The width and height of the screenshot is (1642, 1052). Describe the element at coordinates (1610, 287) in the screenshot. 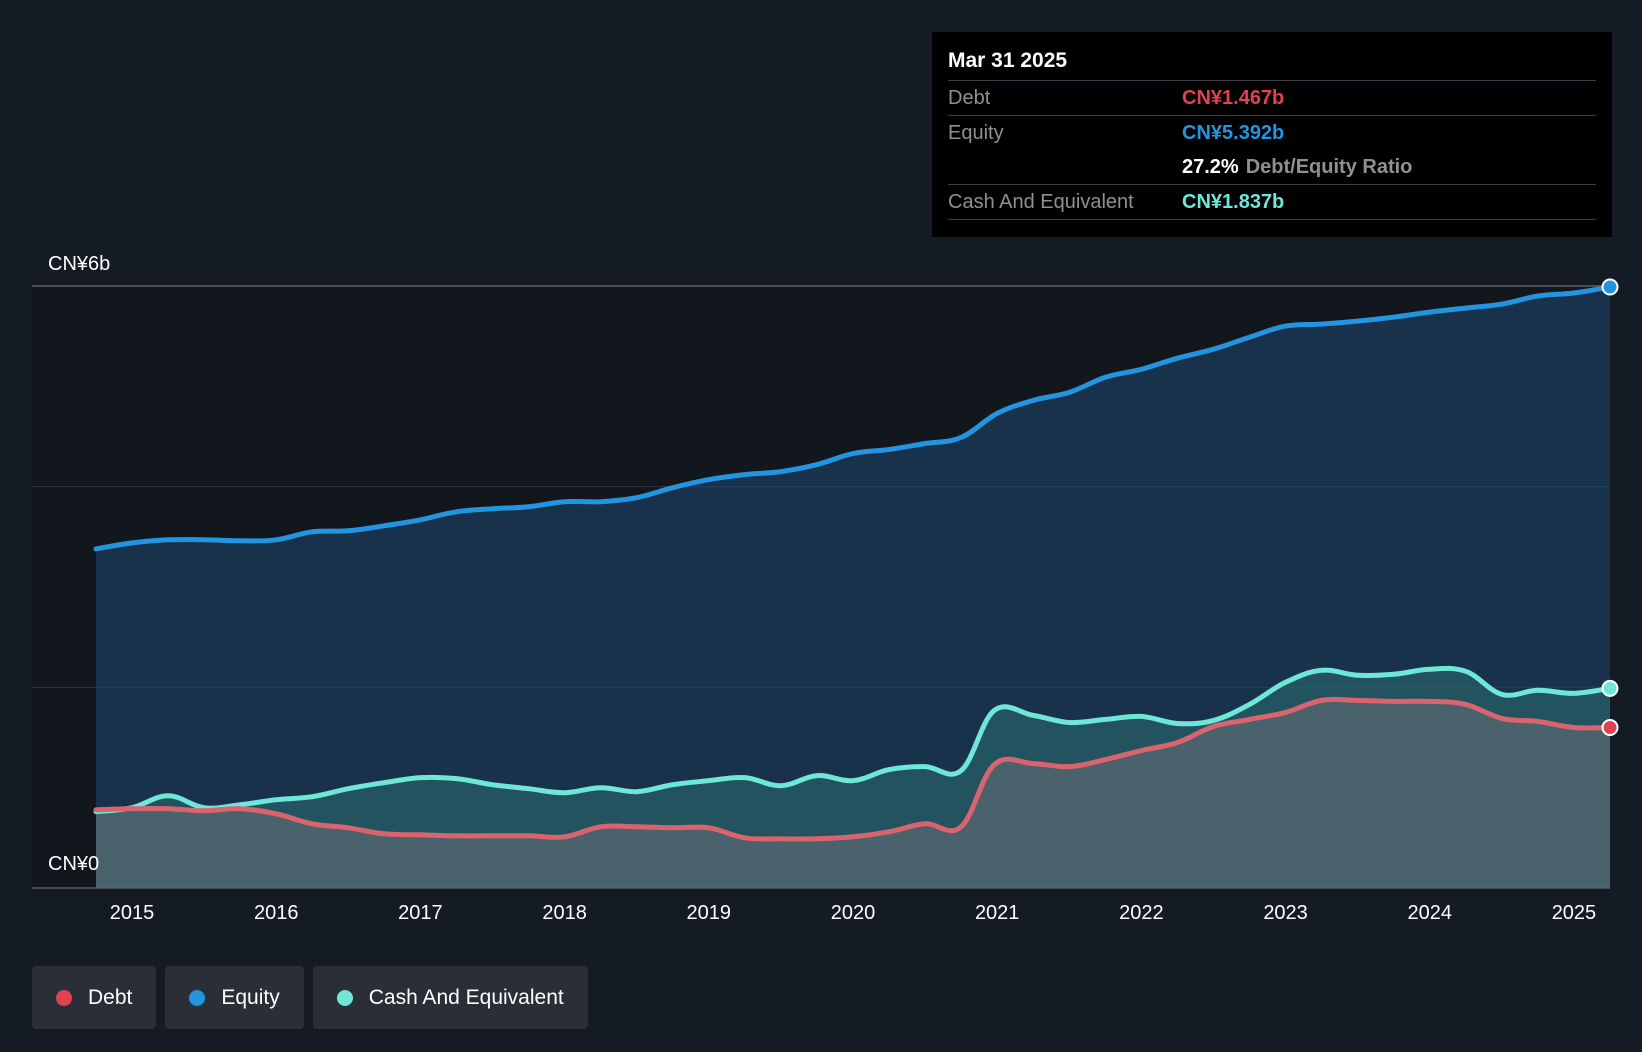

I see `equity-end-marker` at that location.